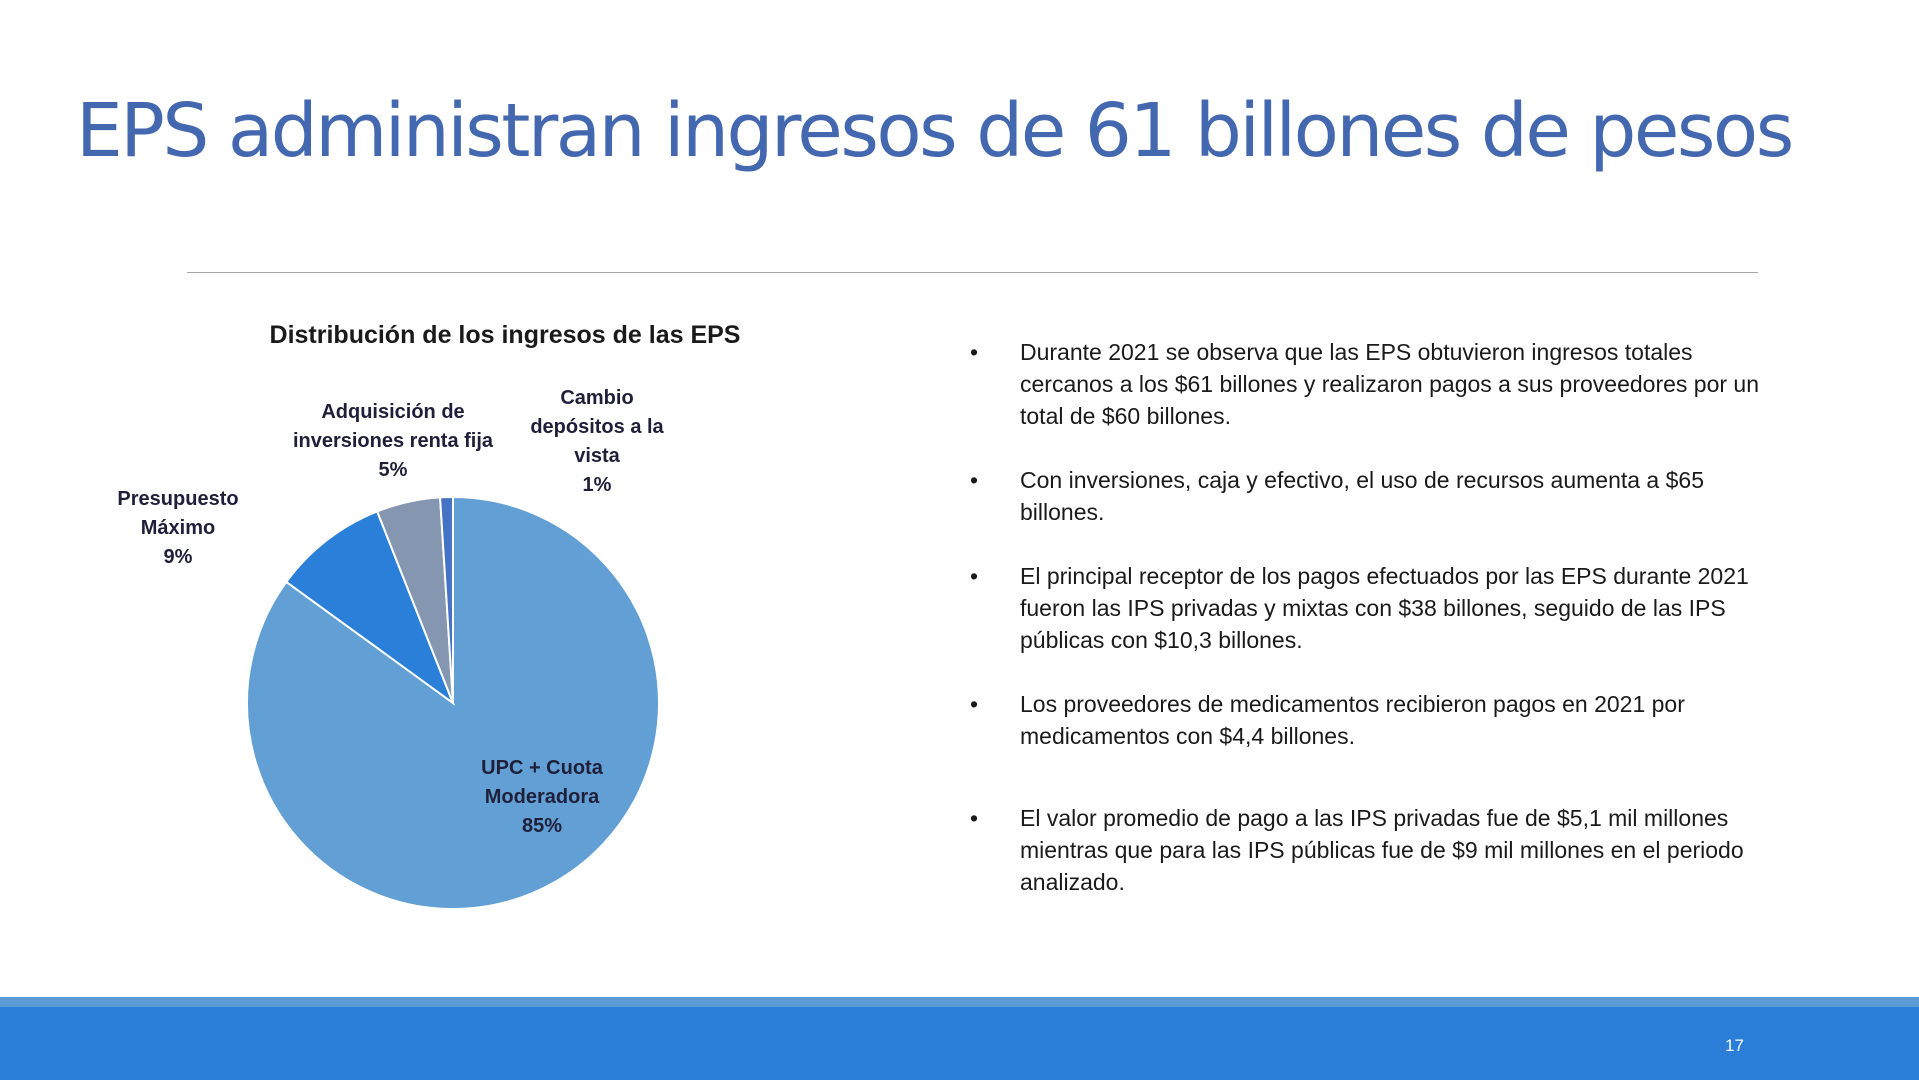  Describe the element at coordinates (959, 1043) in the screenshot. I see `footer-bar` at that location.